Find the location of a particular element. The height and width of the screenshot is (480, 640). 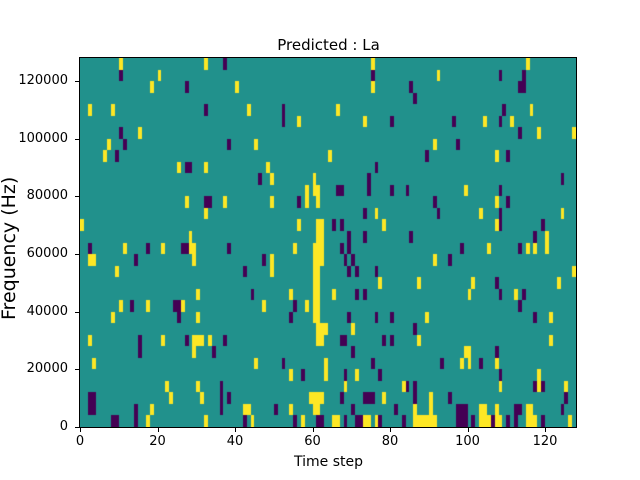

x-tick-label: 20 is located at coordinates (157, 441).